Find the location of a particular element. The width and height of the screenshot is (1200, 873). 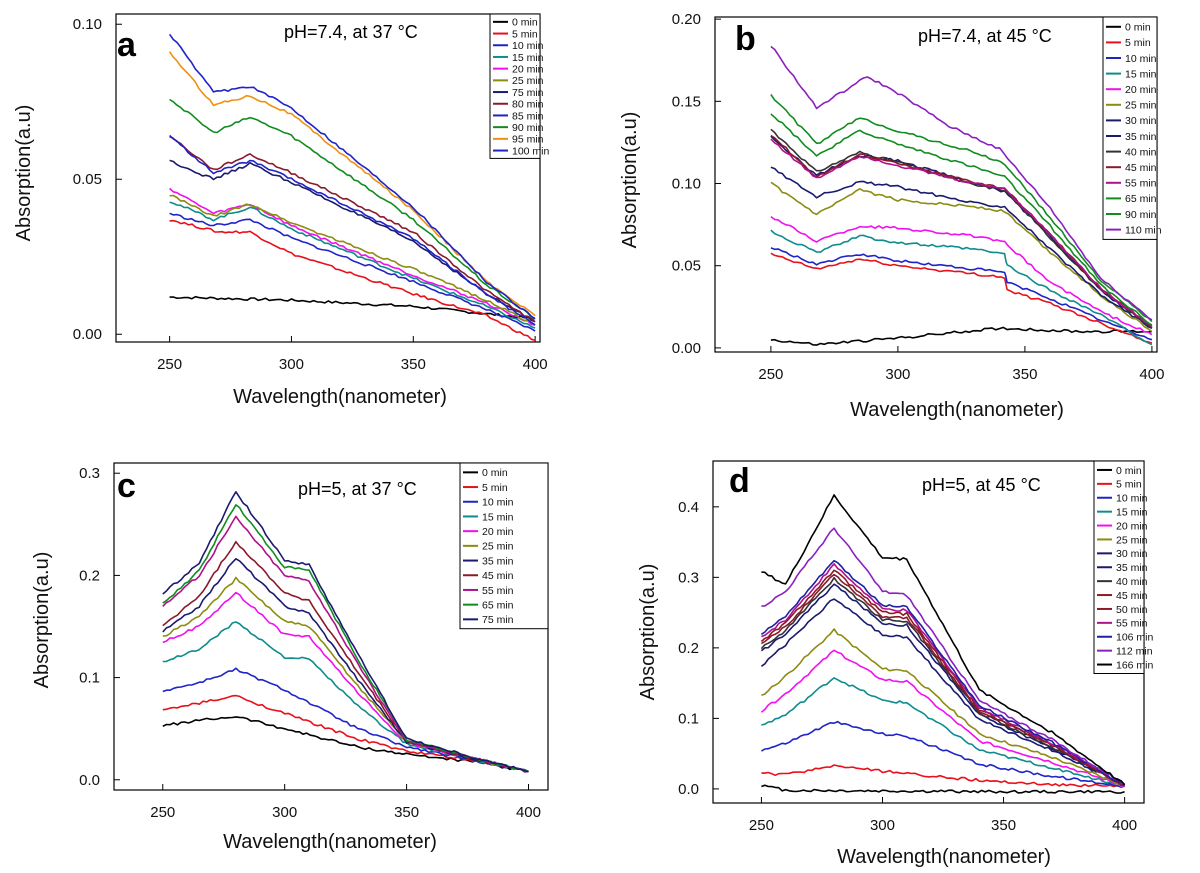

panel-b-legend-label: 5 min is located at coordinates (1138, 43).